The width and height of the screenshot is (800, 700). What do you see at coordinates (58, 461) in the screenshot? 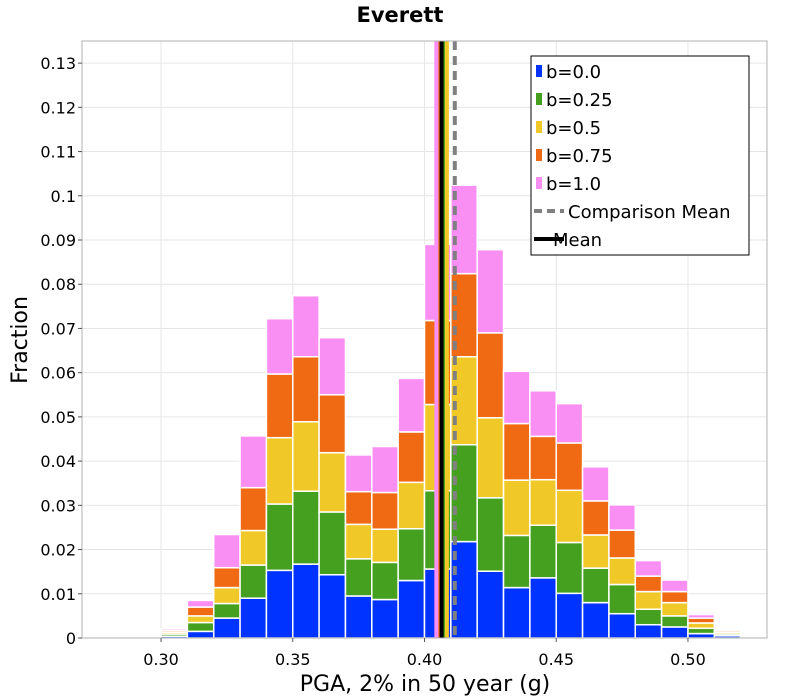
I see `y-tick-label: 0.04` at bounding box center [58, 461].